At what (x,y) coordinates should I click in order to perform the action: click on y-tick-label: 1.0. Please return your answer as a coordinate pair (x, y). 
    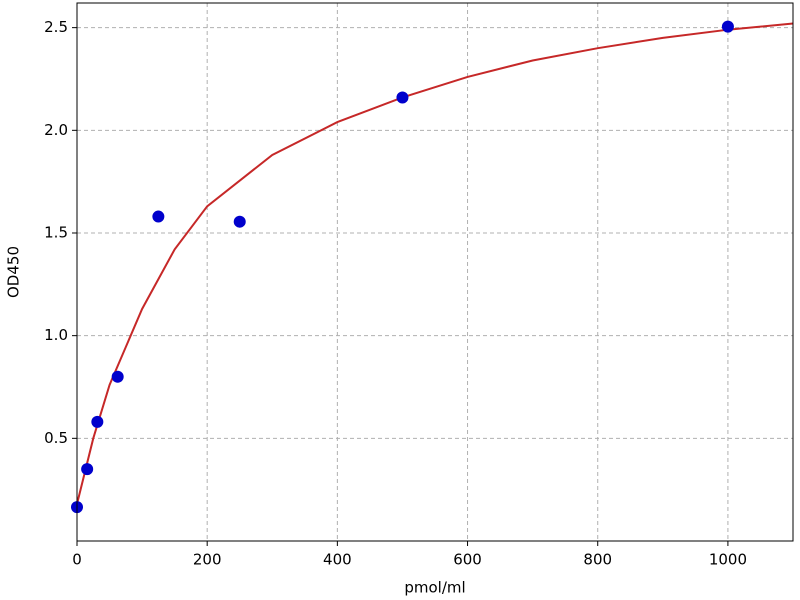
    Looking at the image, I should click on (56, 335).